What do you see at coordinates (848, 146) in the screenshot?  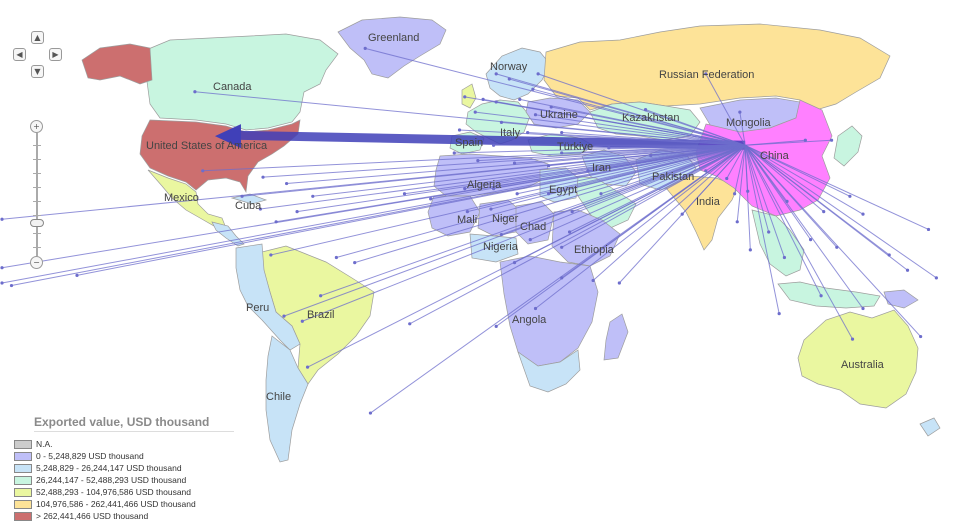 I see `country-japan` at bounding box center [848, 146].